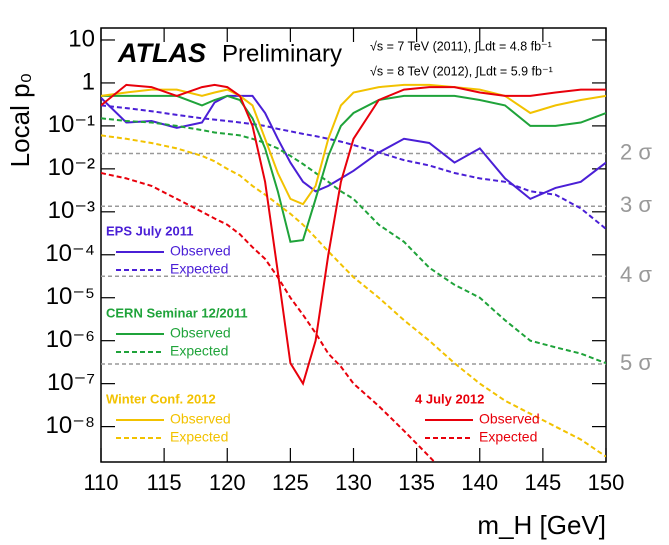 This screenshot has height=545, width=669. What do you see at coordinates (479, 482) in the screenshot?
I see `x-tick-label: 140` at bounding box center [479, 482].